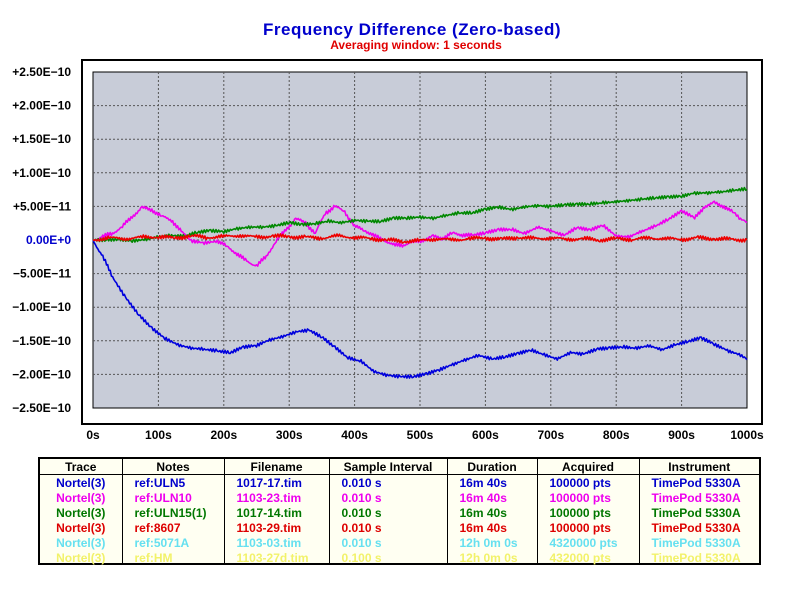 The image size is (800, 600). Describe the element at coordinates (416, 45) in the screenshot. I see `chart-subtitle: Averaging window: 1 seconds` at that location.